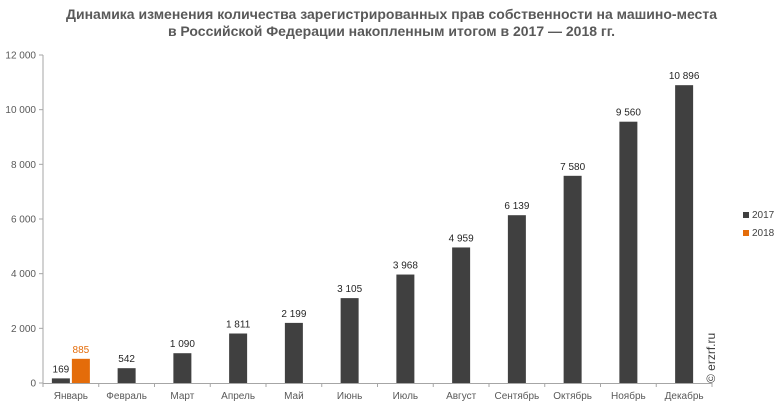 The height and width of the screenshot is (410, 783). What do you see at coordinates (23, 274) in the screenshot?
I see `y-tick-label: 4 000` at bounding box center [23, 274].